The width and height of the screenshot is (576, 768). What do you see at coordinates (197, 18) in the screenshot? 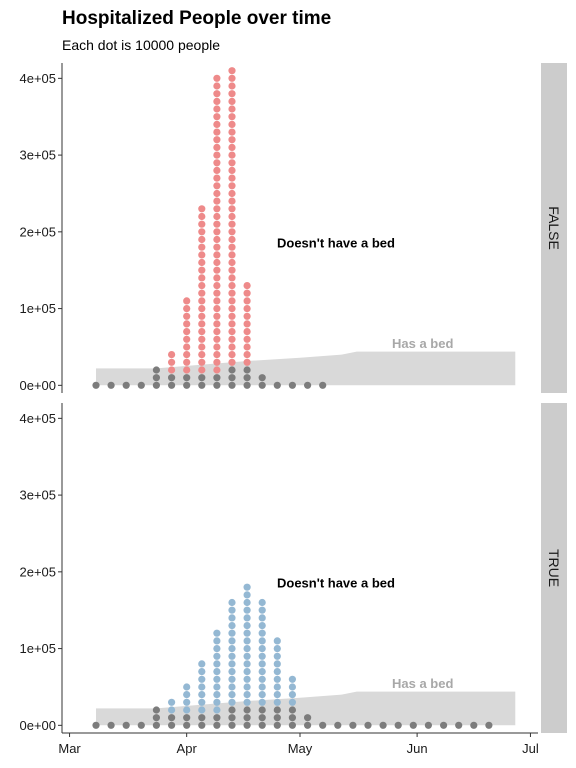
I see `chart-title: Hospitalized People over time` at bounding box center [197, 18].